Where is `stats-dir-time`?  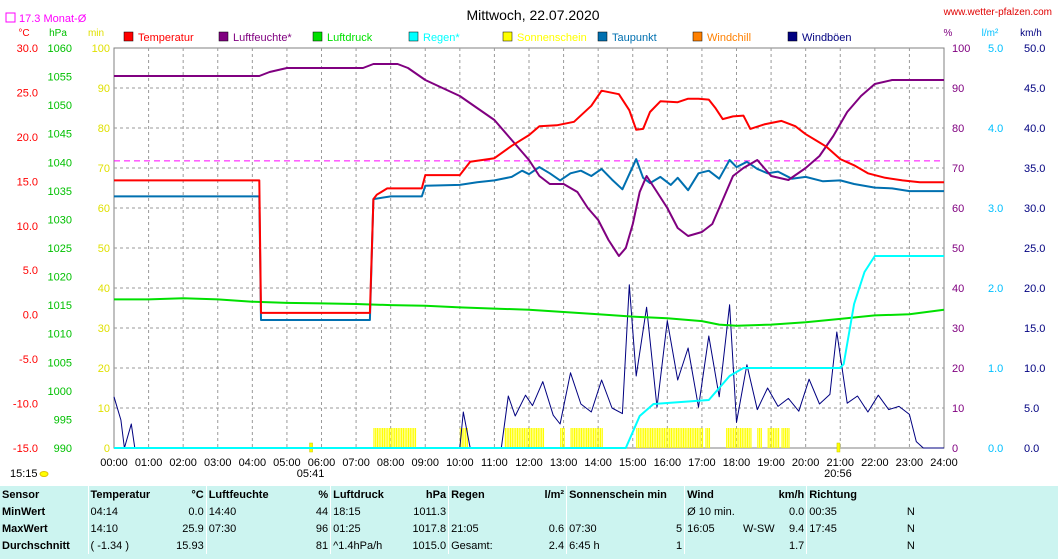 stats-dir-time is located at coordinates (851, 545).